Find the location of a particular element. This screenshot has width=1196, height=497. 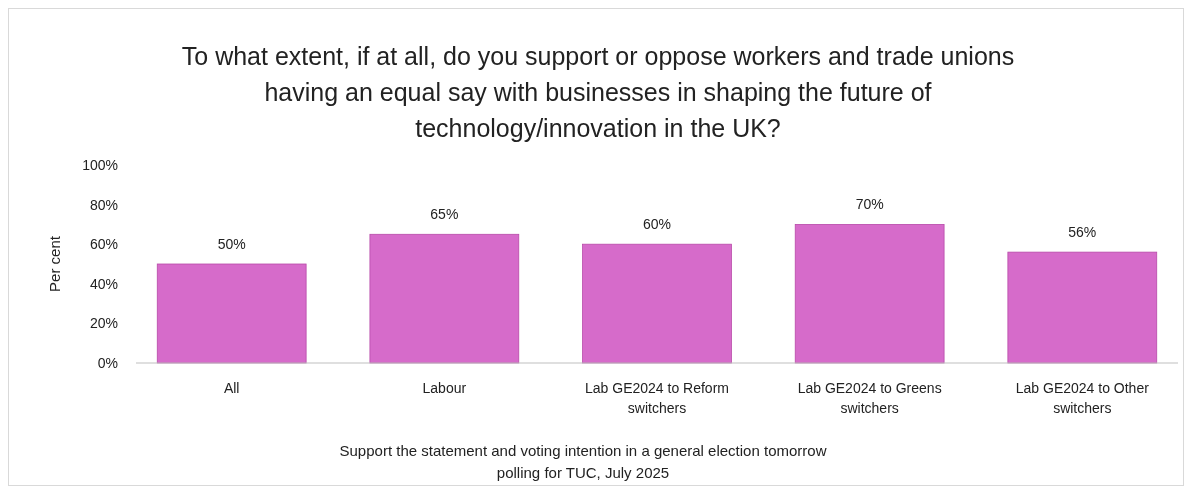

x-tick-label: Lab GE2024 to Reform switchers is located at coordinates (657, 398).